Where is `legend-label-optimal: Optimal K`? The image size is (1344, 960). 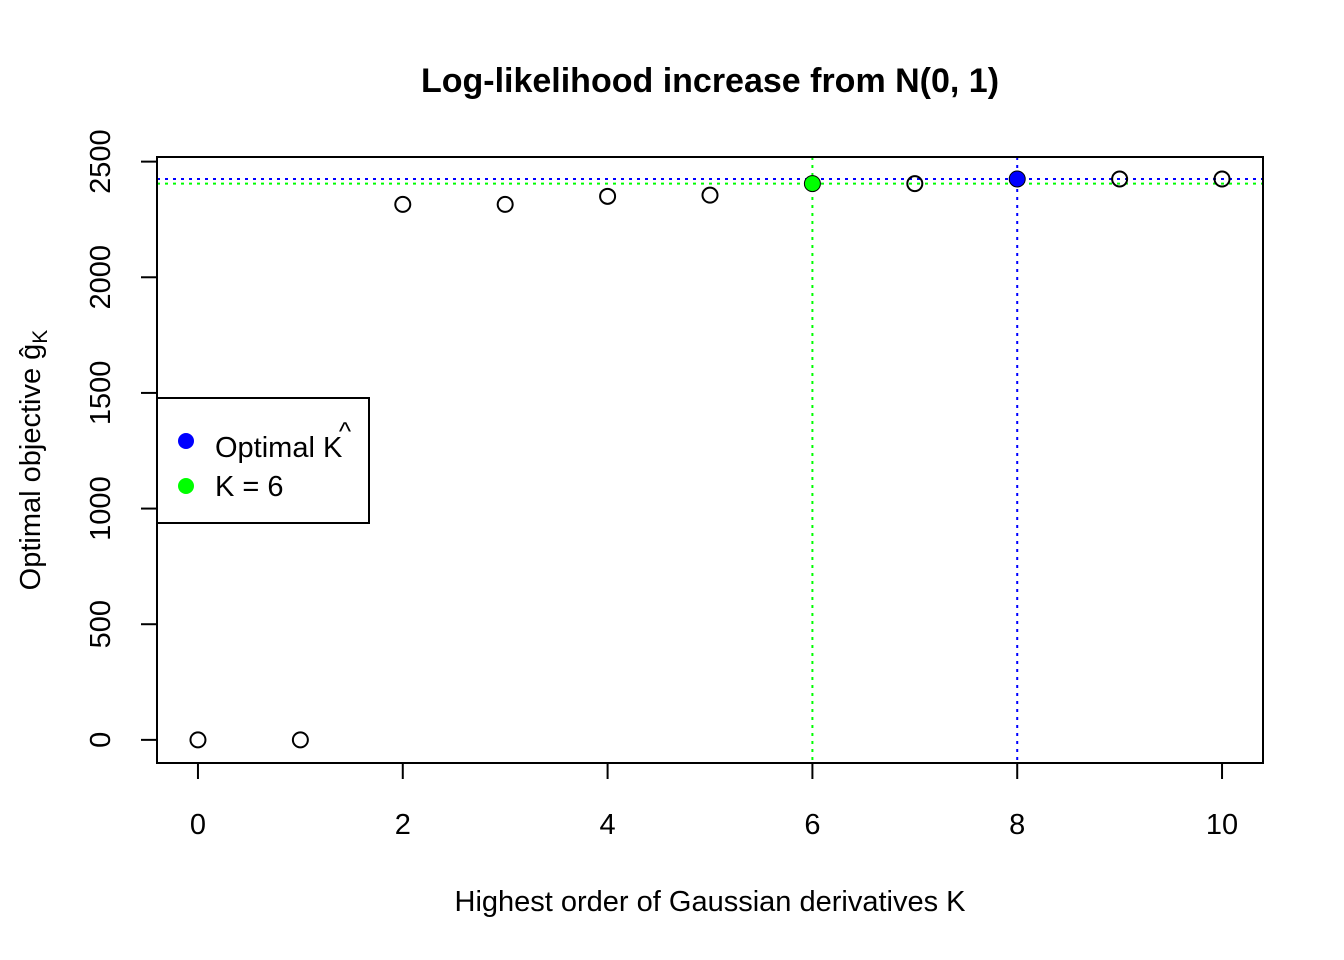 legend-label-optimal: Optimal K is located at coordinates (279, 448).